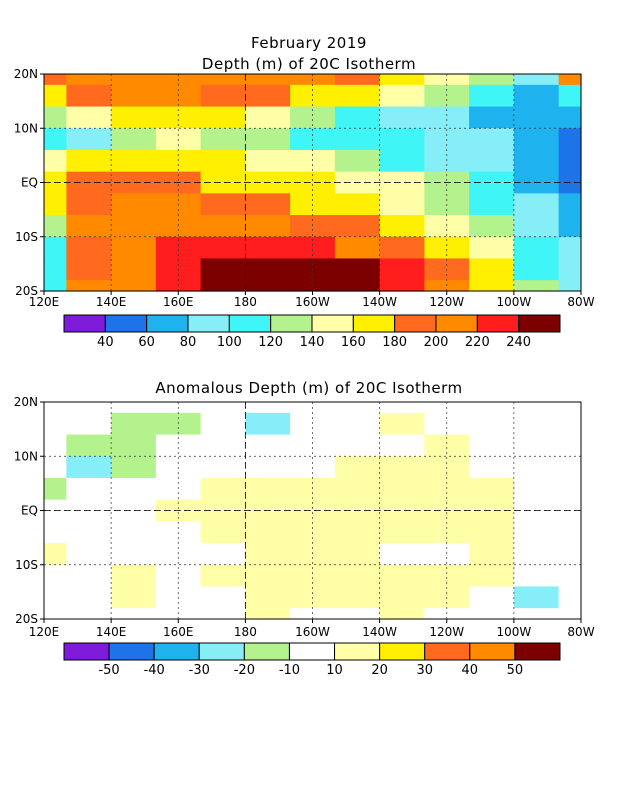  What do you see at coordinates (199, 670) in the screenshot?
I see `colorbar-label: -30` at bounding box center [199, 670].